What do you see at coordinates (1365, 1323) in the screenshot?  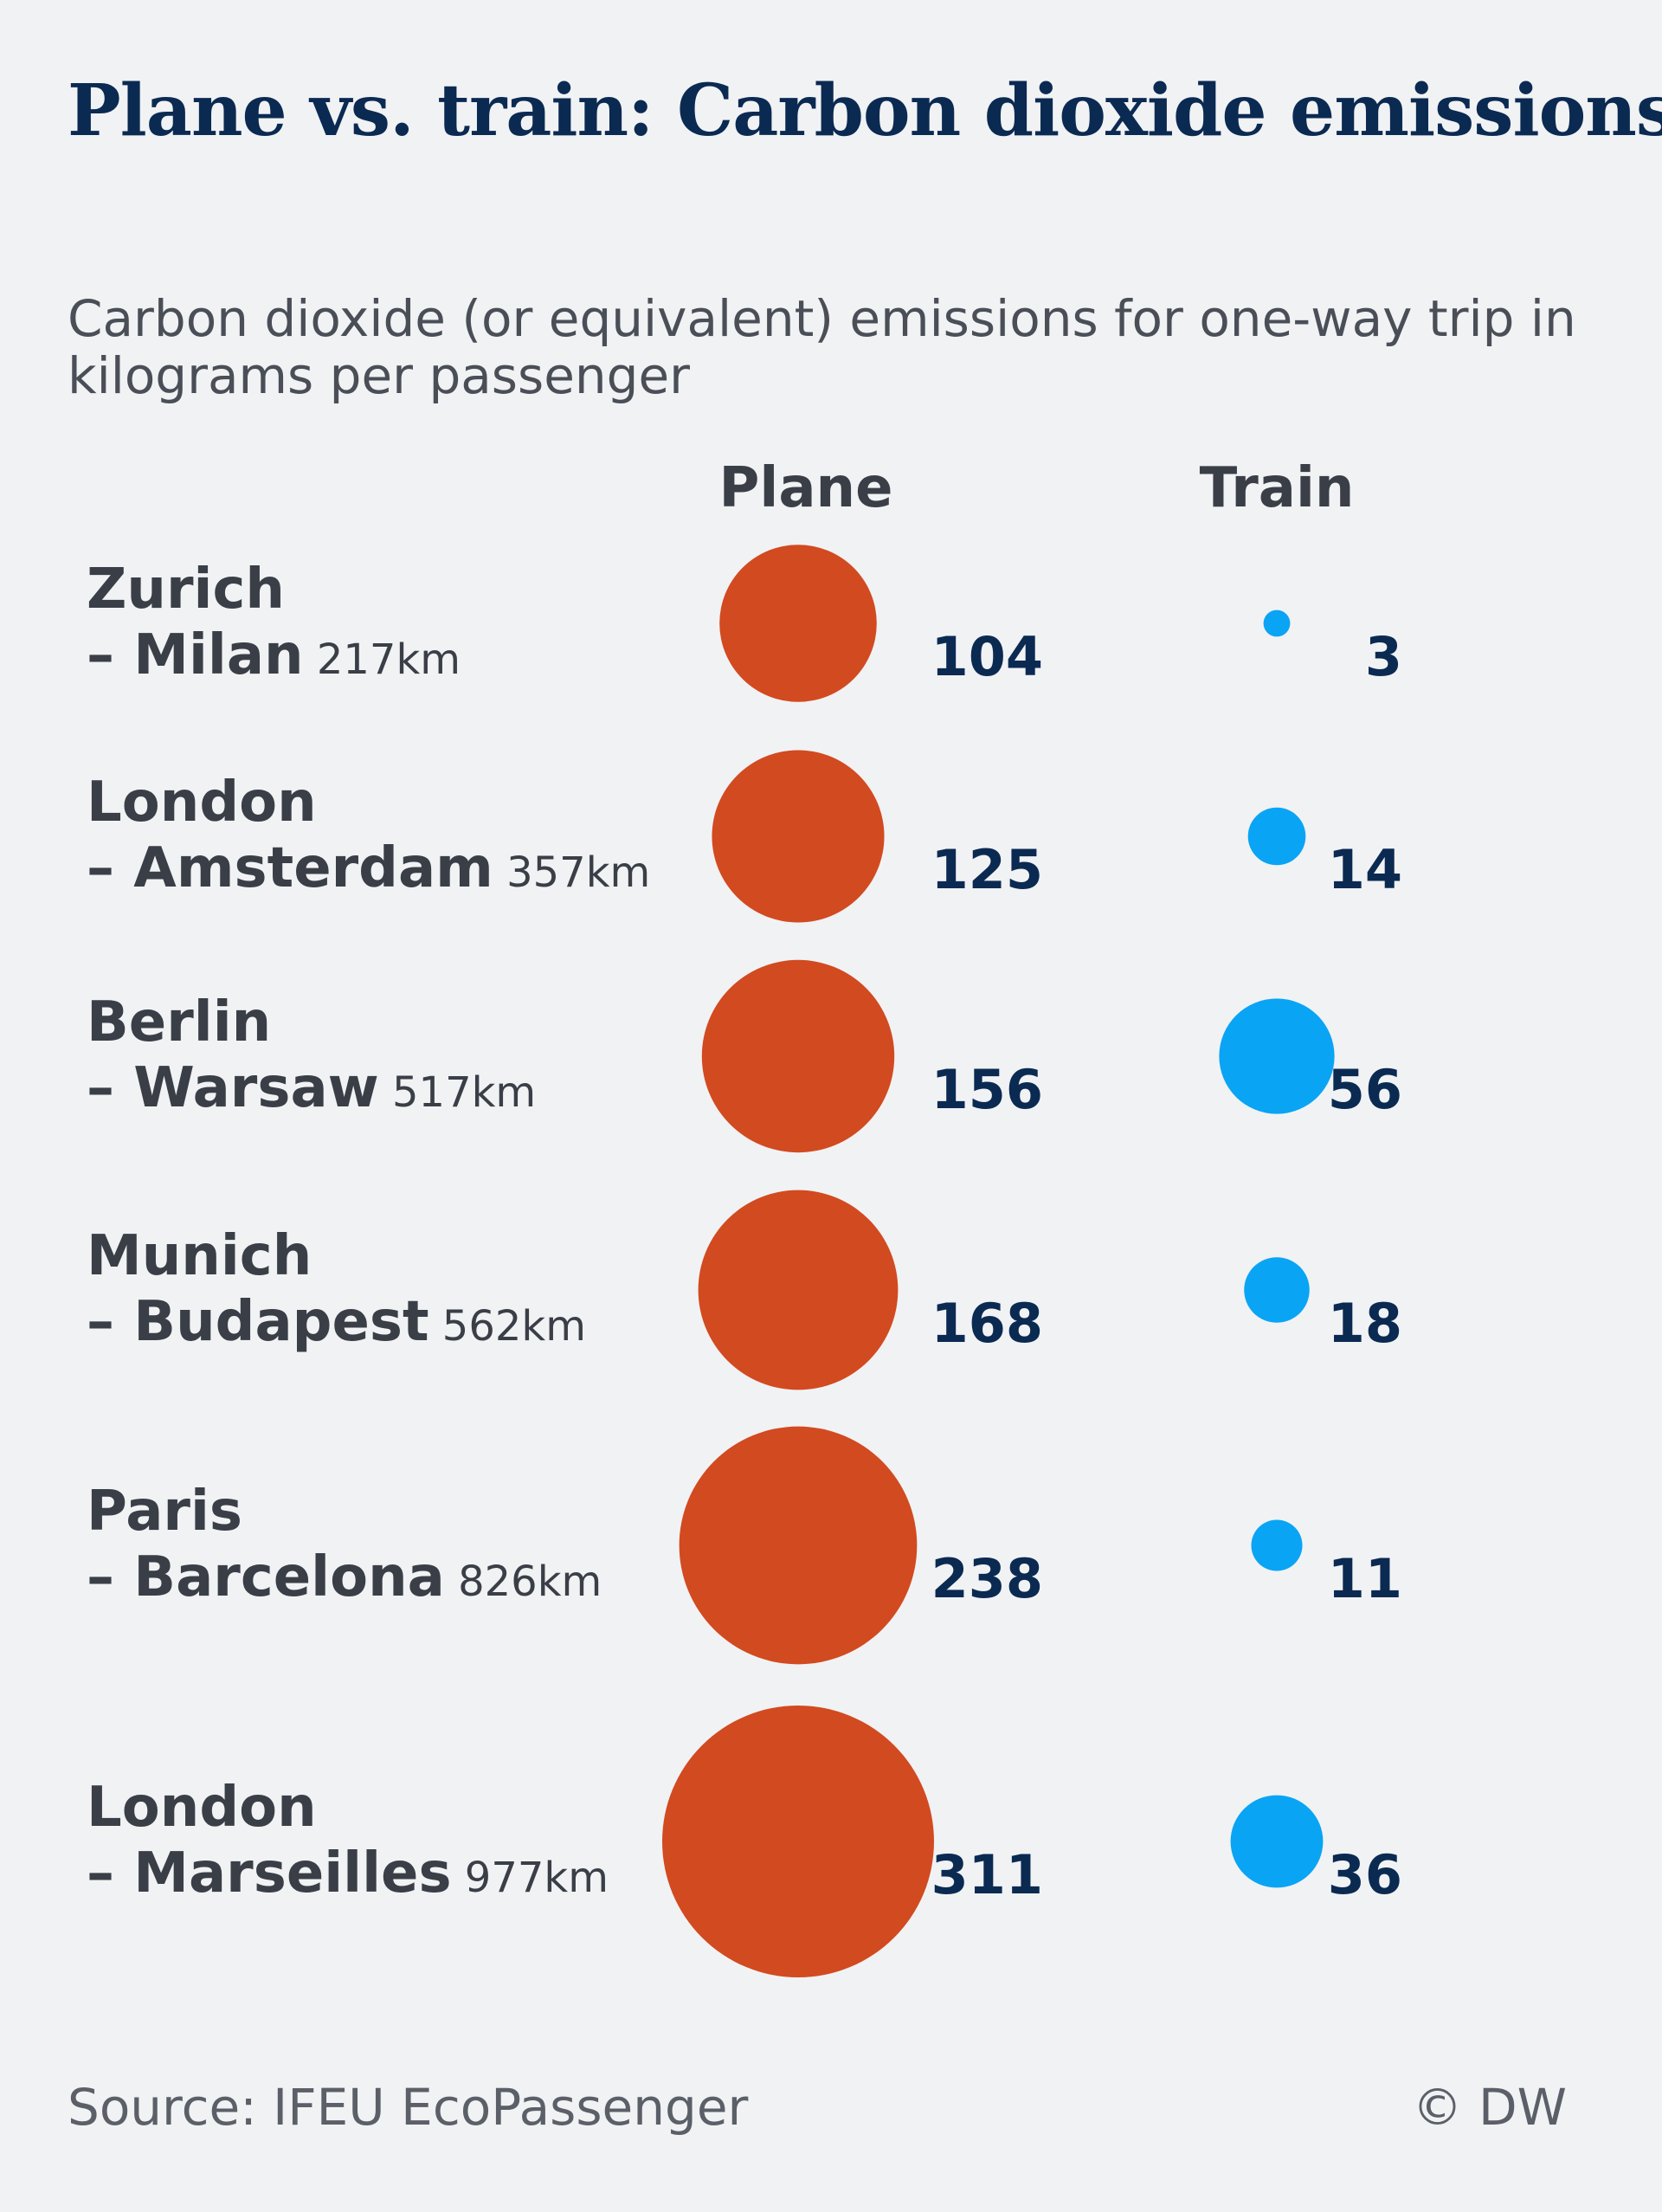 I see `train-value-label: 18` at bounding box center [1365, 1323].